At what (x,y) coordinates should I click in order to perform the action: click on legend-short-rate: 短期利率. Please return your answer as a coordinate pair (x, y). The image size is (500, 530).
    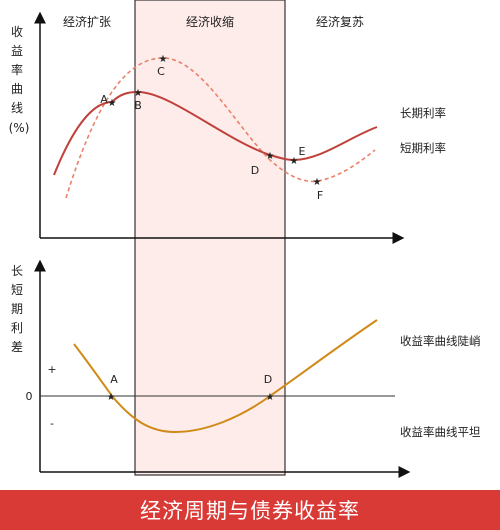
    Looking at the image, I should click on (423, 148).